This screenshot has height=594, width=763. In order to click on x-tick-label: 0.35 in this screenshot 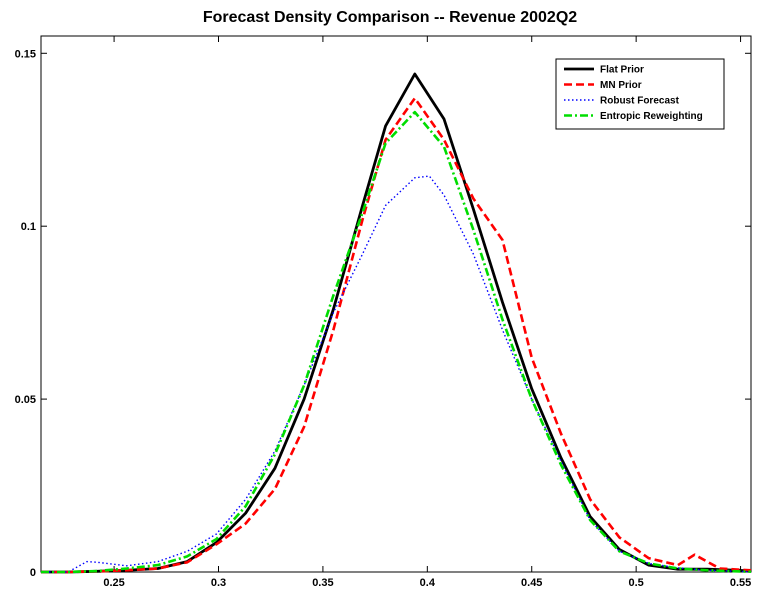, I will do `click(322, 583)`.